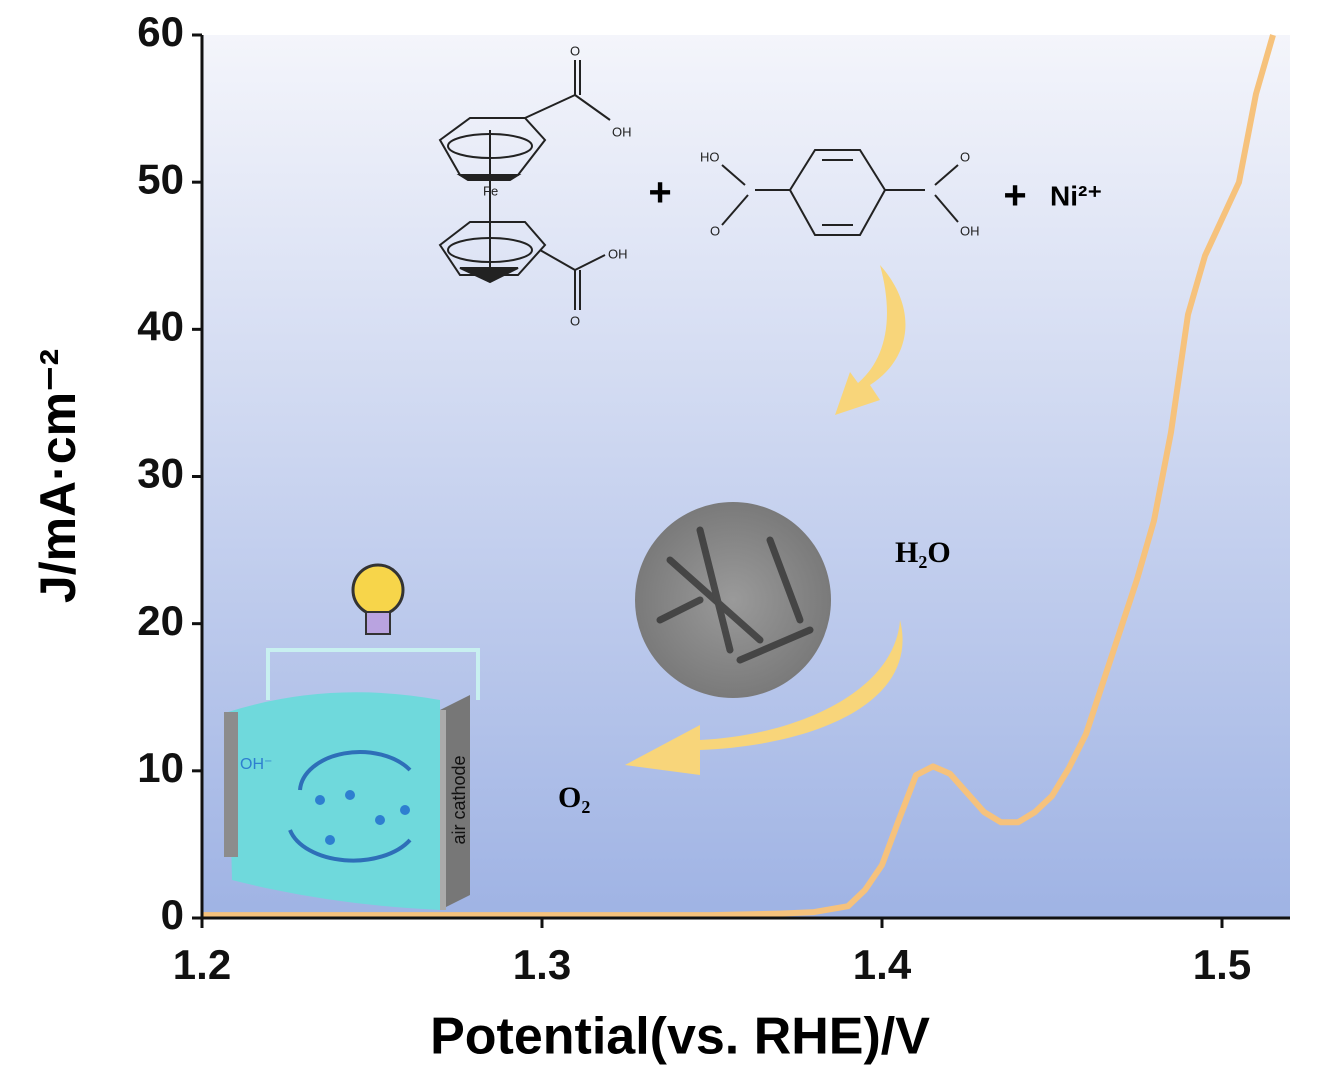 This screenshot has width=1320, height=1085. What do you see at coordinates (459, 799) in the screenshot?
I see `annotation: air cathode` at bounding box center [459, 799].